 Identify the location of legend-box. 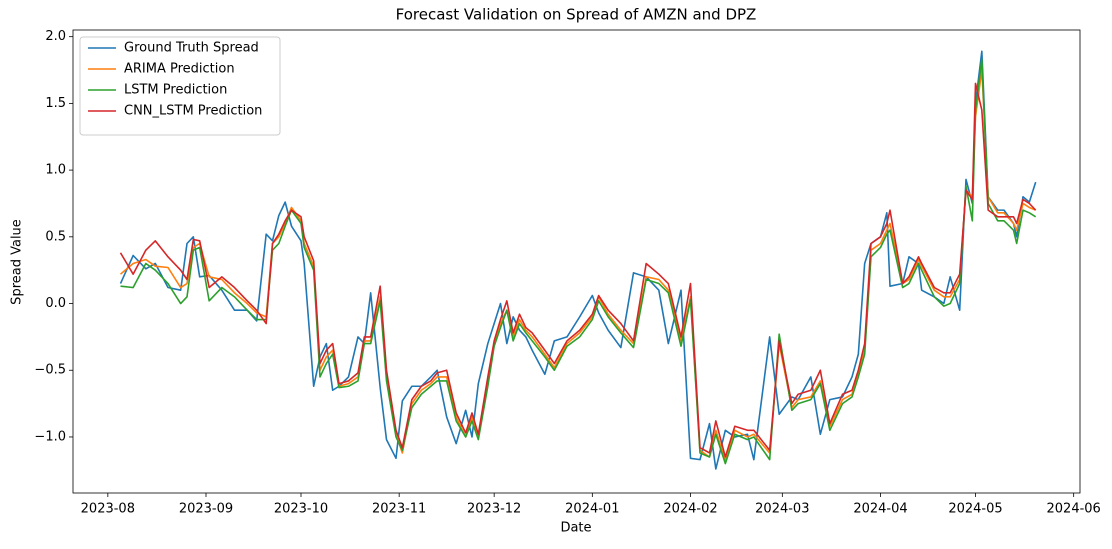
(180, 86).